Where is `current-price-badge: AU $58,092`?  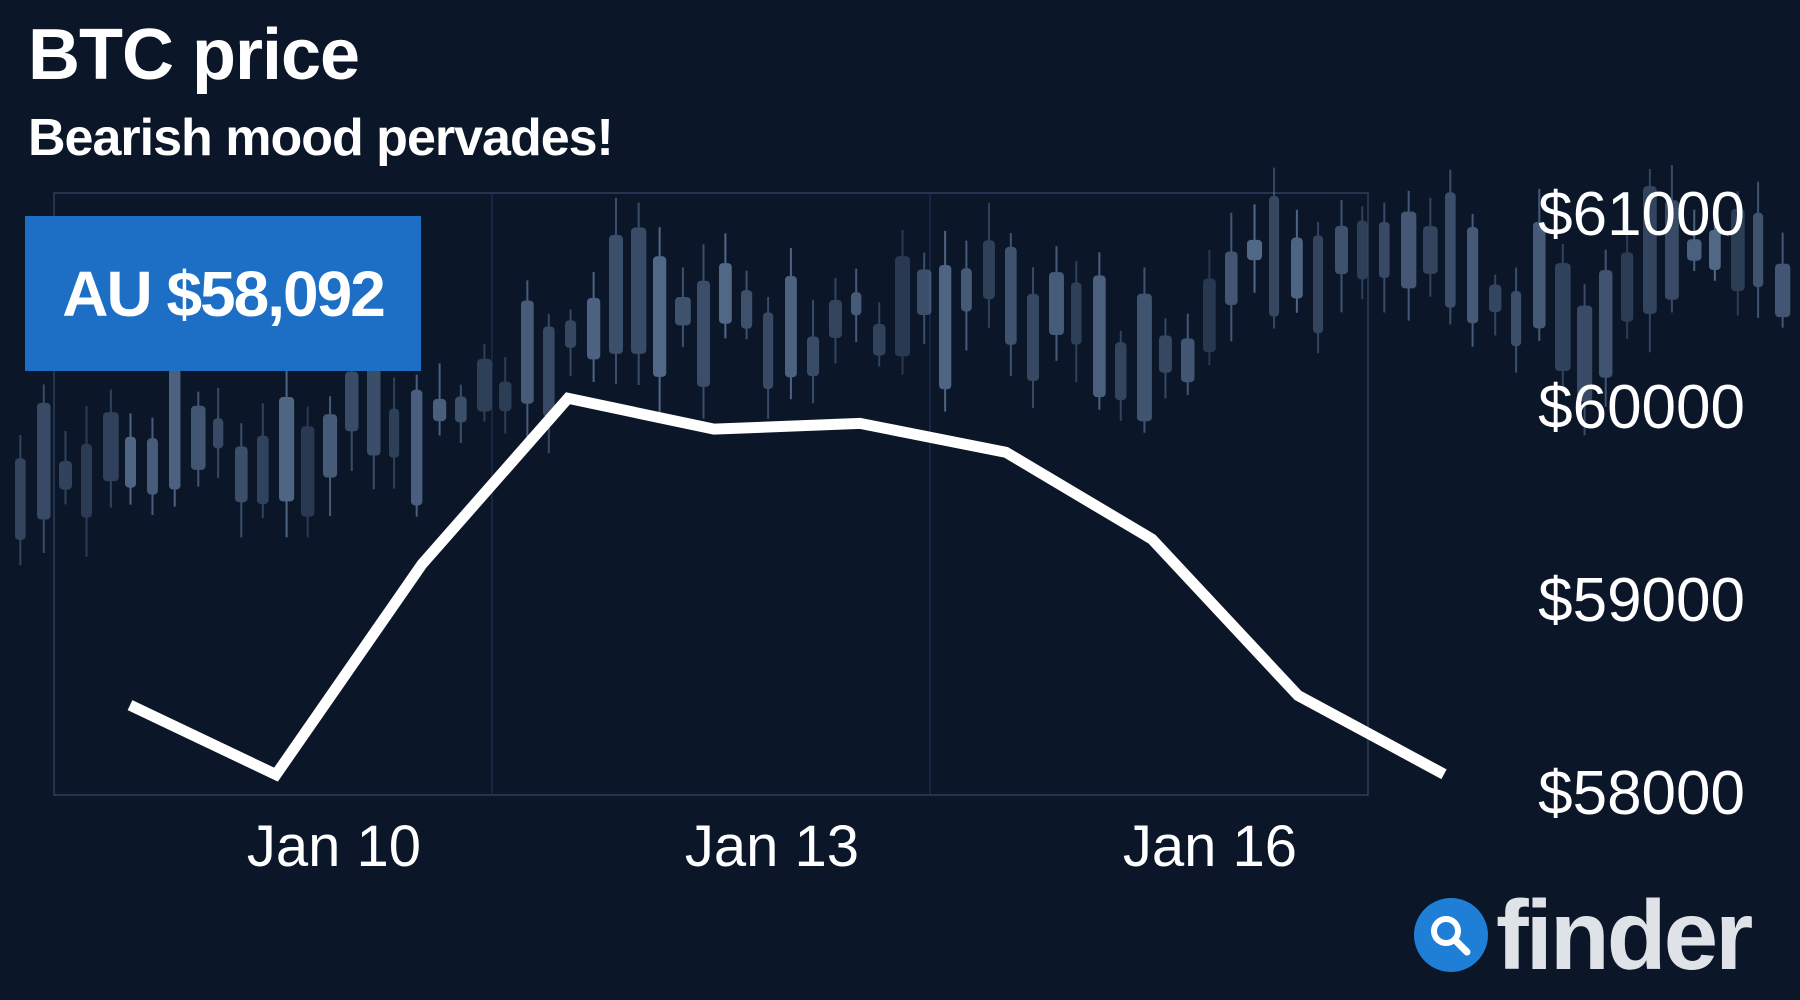 current-price-badge: AU $58,092 is located at coordinates (223, 293).